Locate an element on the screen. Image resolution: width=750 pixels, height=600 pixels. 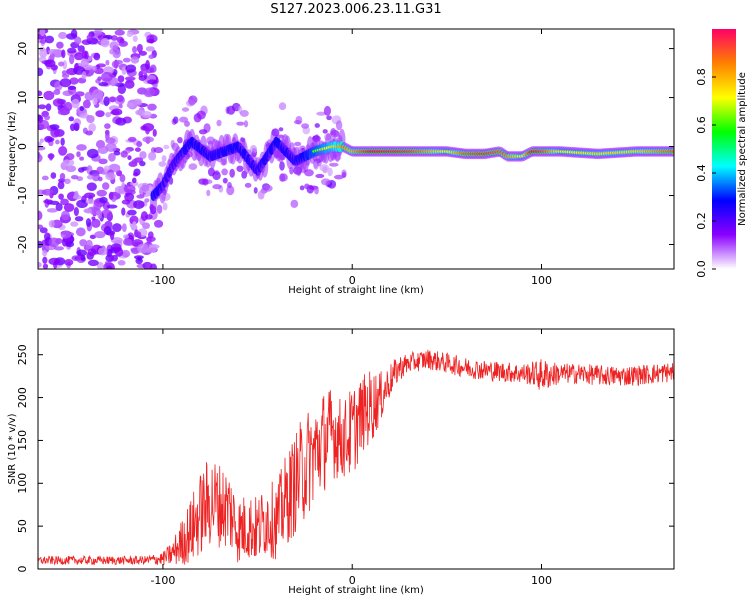
y-tick-label: 100 is located at coordinates (22, 483).